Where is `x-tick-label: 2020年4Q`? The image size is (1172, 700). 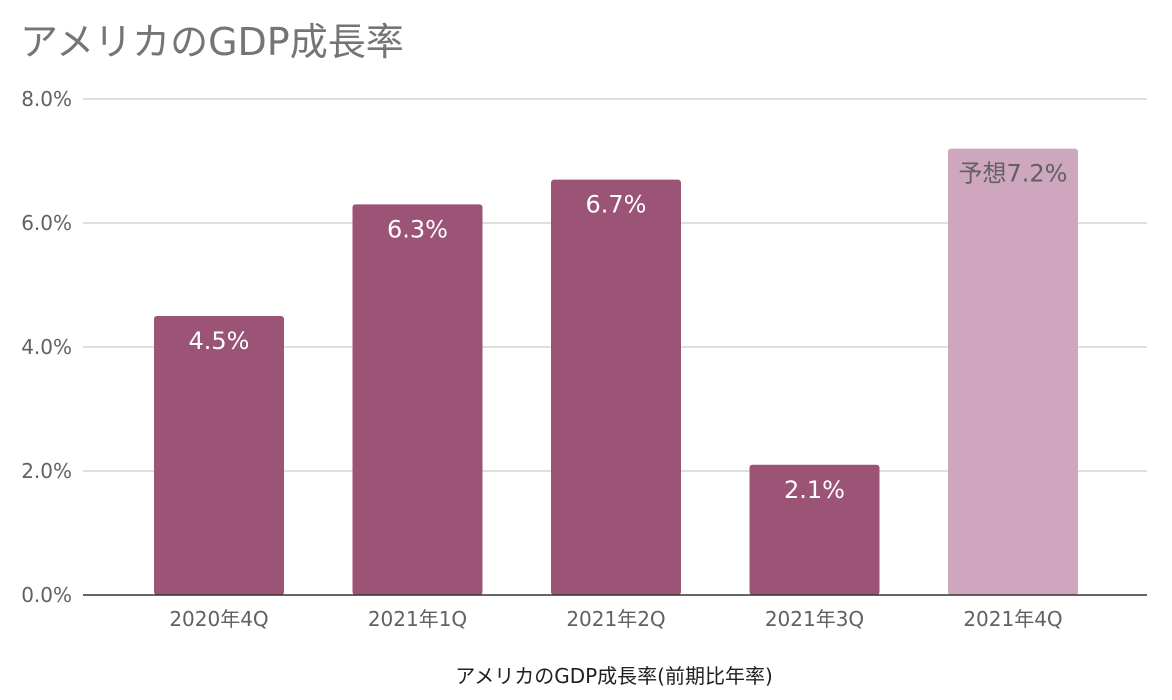
x-tick-label: 2020年4Q is located at coordinates (218, 619).